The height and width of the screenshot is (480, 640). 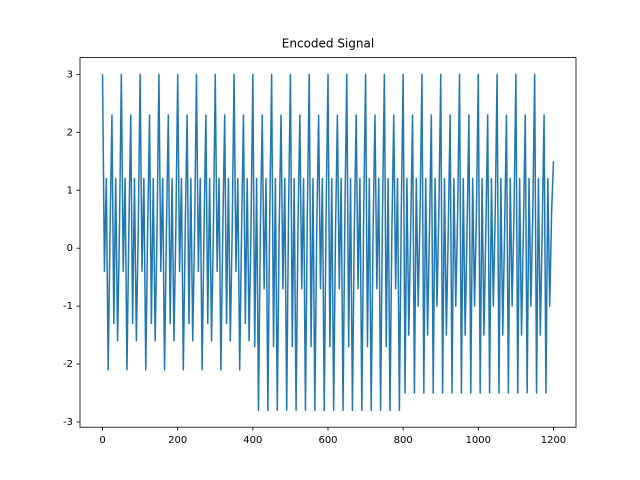 What do you see at coordinates (68, 422) in the screenshot?
I see `y-tick-label: -3` at bounding box center [68, 422].